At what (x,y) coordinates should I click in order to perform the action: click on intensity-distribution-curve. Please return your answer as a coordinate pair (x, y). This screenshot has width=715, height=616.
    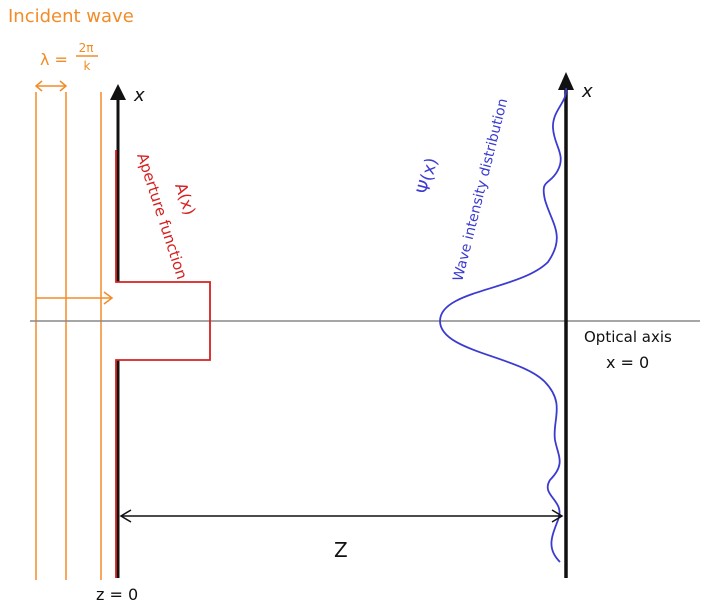
    Looking at the image, I should click on (503, 325).